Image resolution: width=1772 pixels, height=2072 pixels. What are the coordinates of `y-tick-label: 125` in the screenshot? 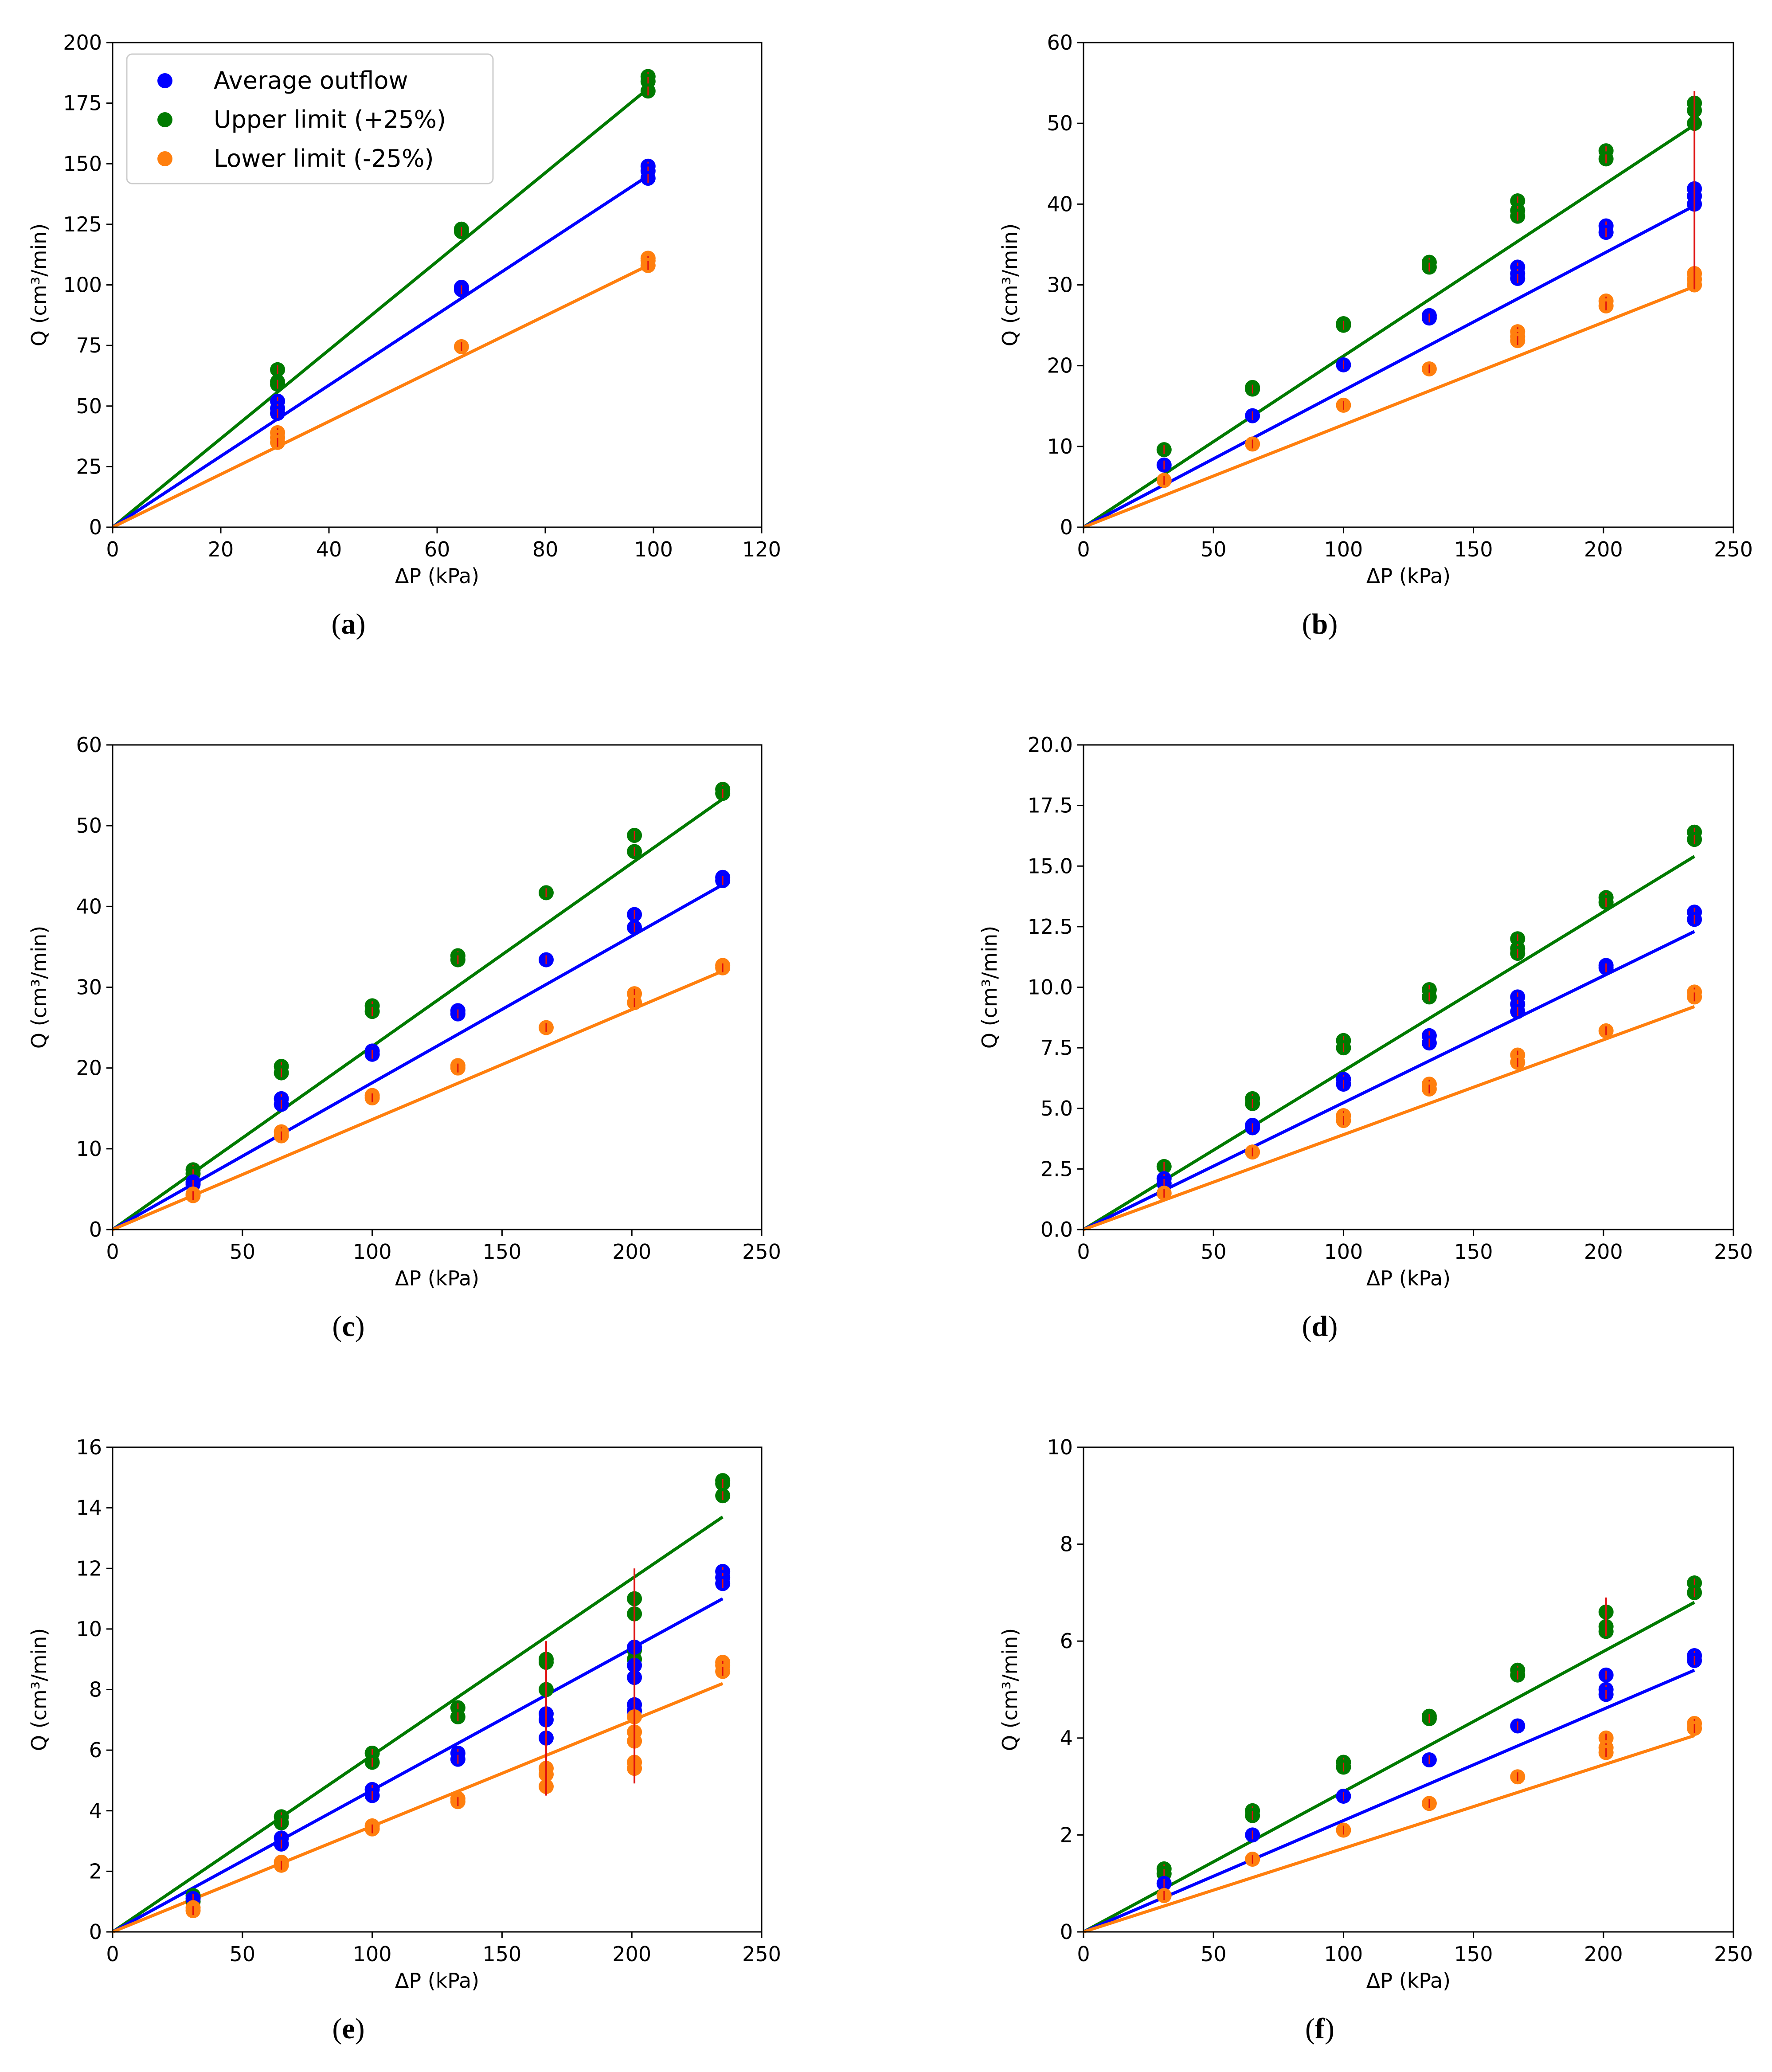 It's located at (82, 224).